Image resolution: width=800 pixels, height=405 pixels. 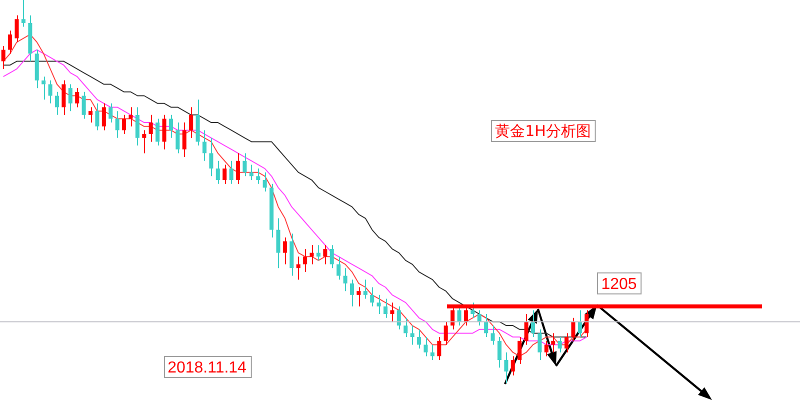 What do you see at coordinates (619, 284) in the screenshot?
I see `annotation: 1205` at bounding box center [619, 284].